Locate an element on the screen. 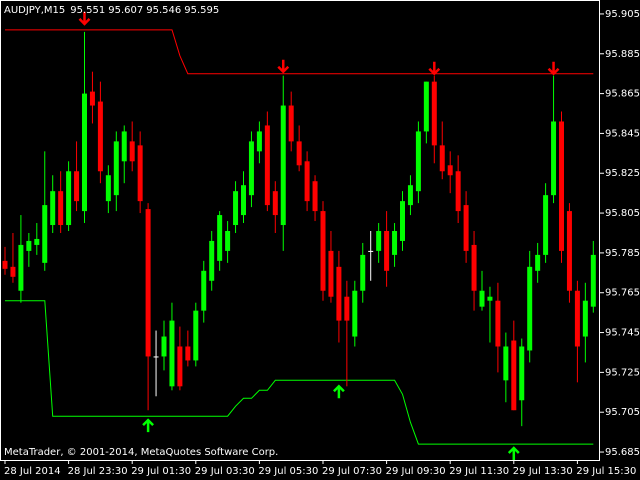 This screenshot has width=640, height=480. x-tick-label: 29 Jul 09:30 is located at coordinates (416, 471).